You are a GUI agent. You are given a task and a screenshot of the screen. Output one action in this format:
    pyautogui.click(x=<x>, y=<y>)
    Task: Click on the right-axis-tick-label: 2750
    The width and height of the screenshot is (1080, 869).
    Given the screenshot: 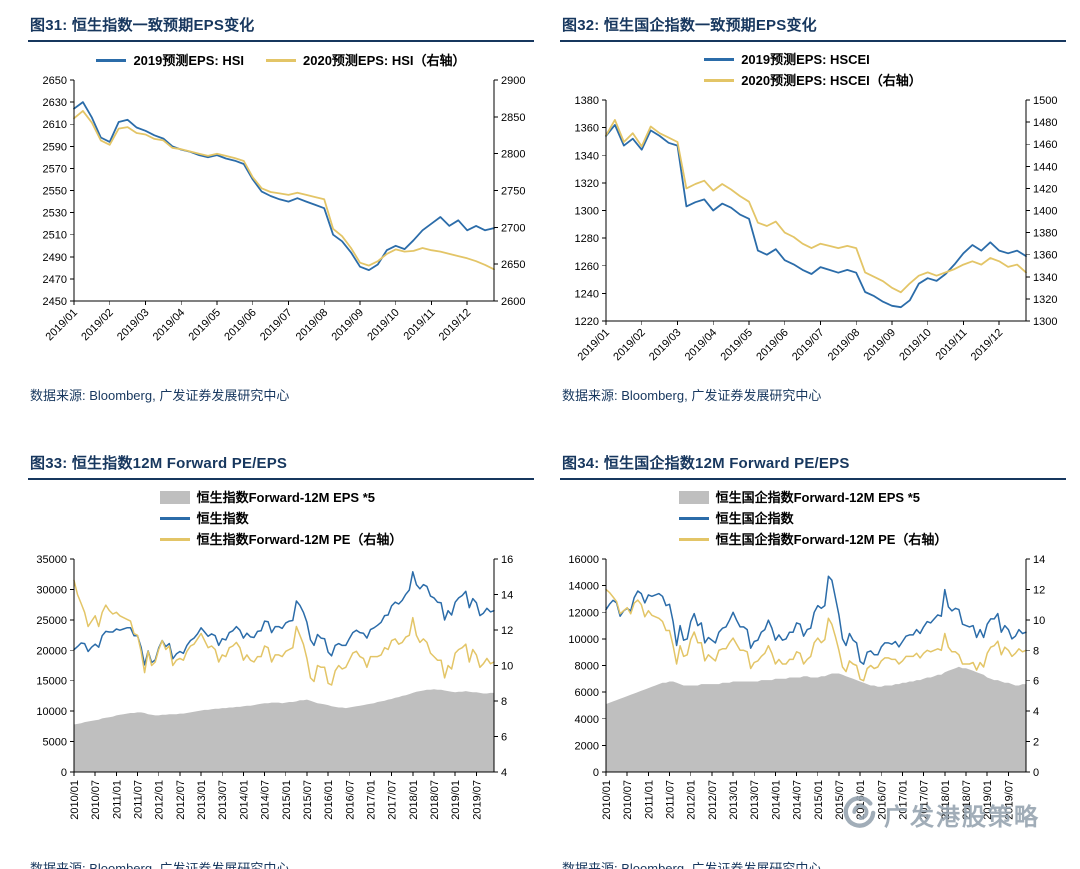 What is the action you would take?
    pyautogui.click(x=513, y=192)
    